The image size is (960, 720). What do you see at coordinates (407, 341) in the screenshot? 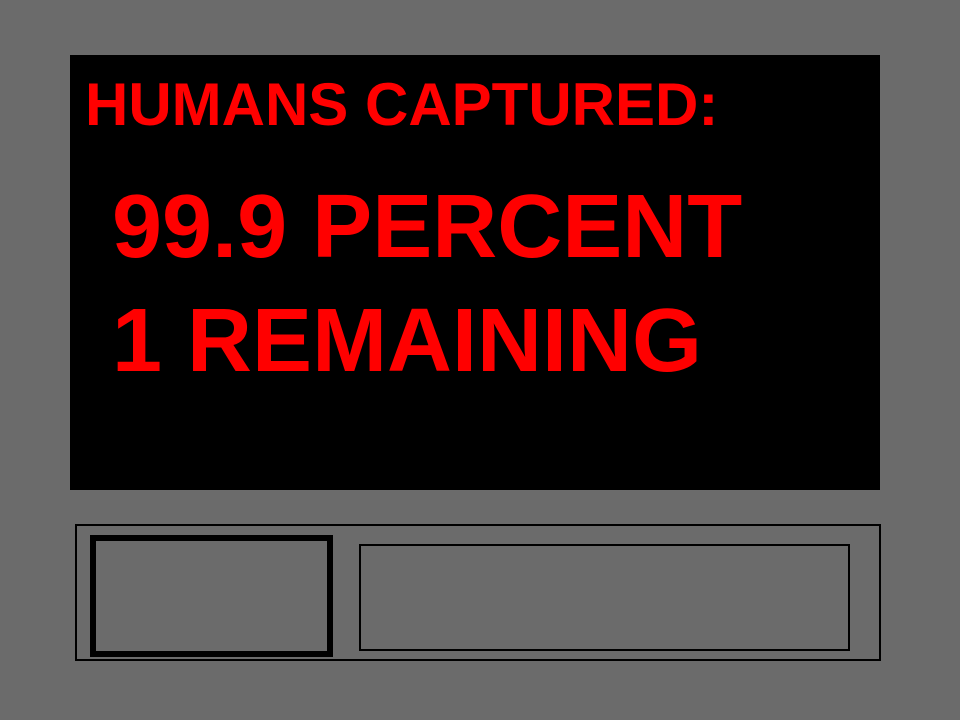
I see `humans-remaining-readout: 1 REMAINING` at bounding box center [407, 341].